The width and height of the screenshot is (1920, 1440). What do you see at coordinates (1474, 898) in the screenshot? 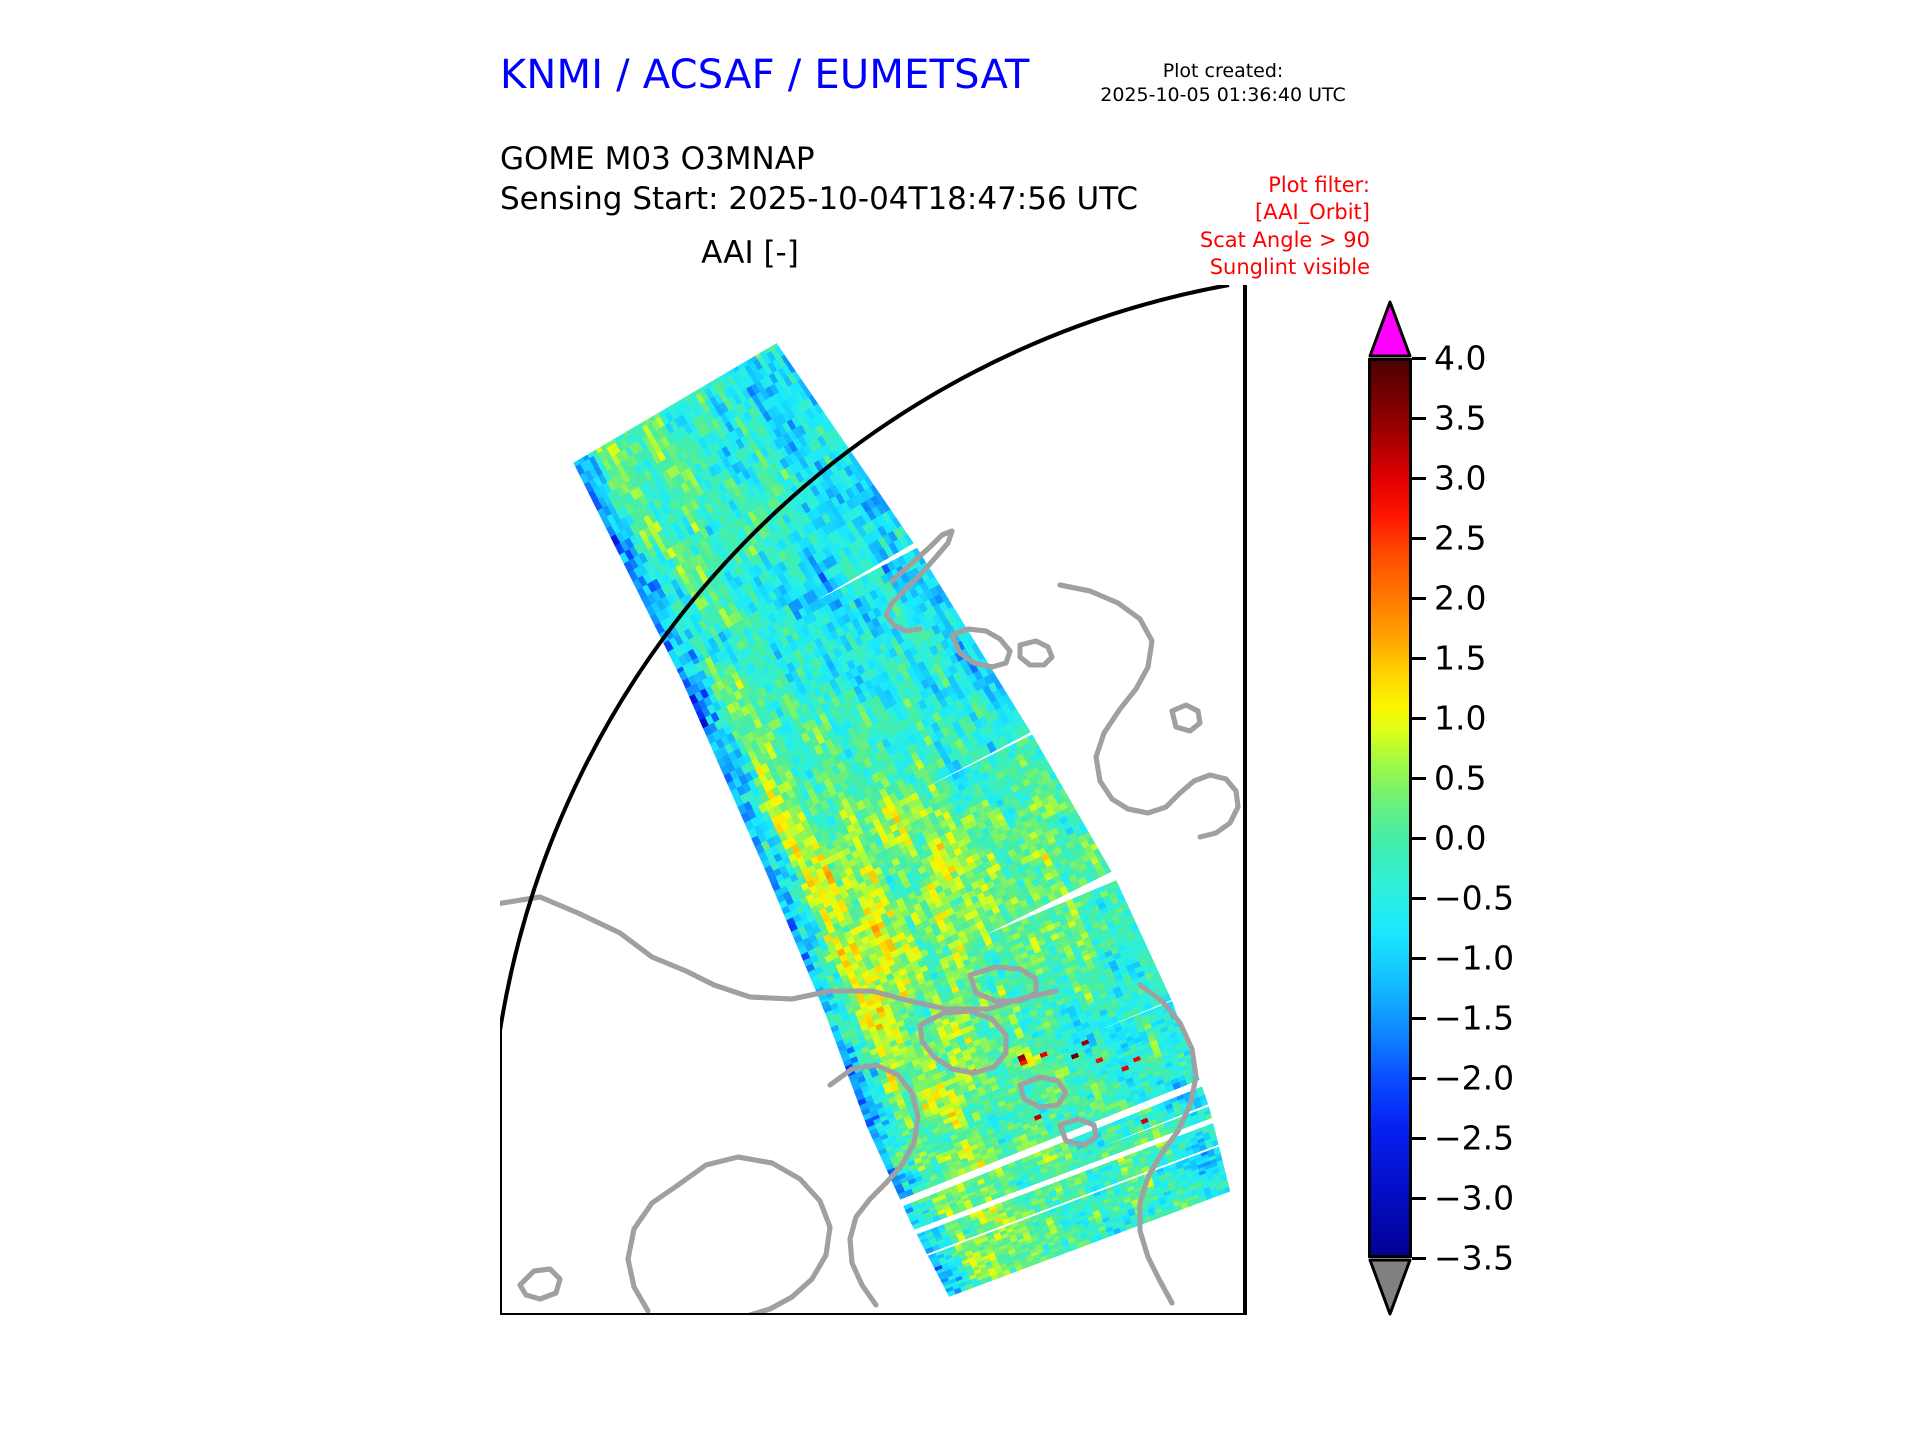
I see `colorbar-tick-label: −0.5` at bounding box center [1474, 898].